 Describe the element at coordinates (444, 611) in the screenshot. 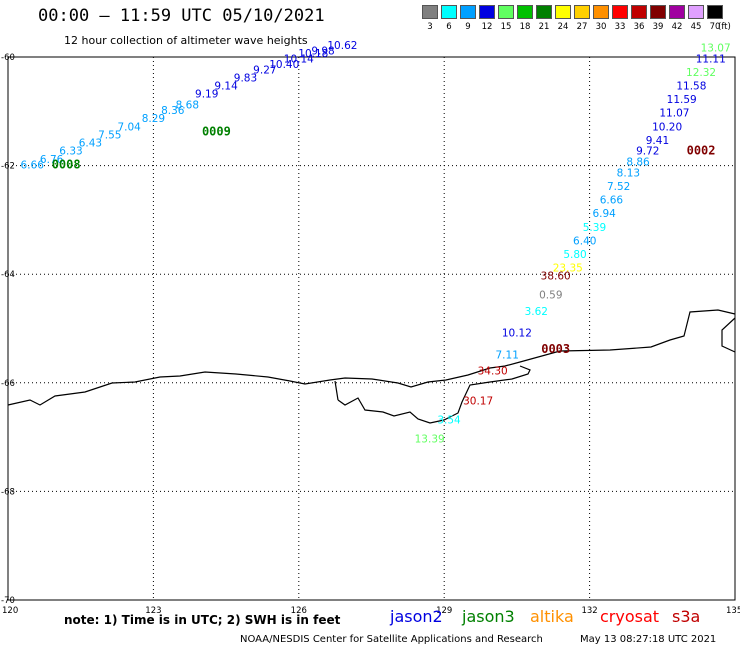

I see `x-tick-label: 129` at that location.